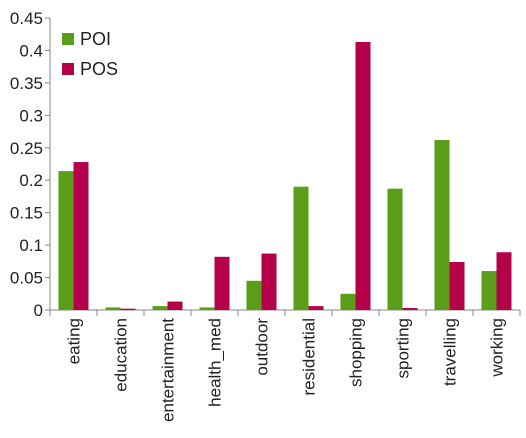 The height and width of the screenshot is (438, 526). I want to click on x-tick-label-shopping: shopping, so click(356, 352).